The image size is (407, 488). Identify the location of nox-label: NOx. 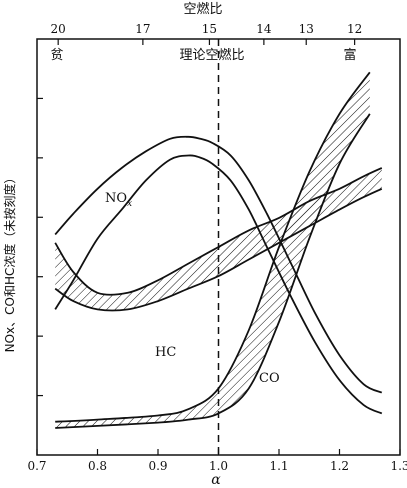
(118, 200).